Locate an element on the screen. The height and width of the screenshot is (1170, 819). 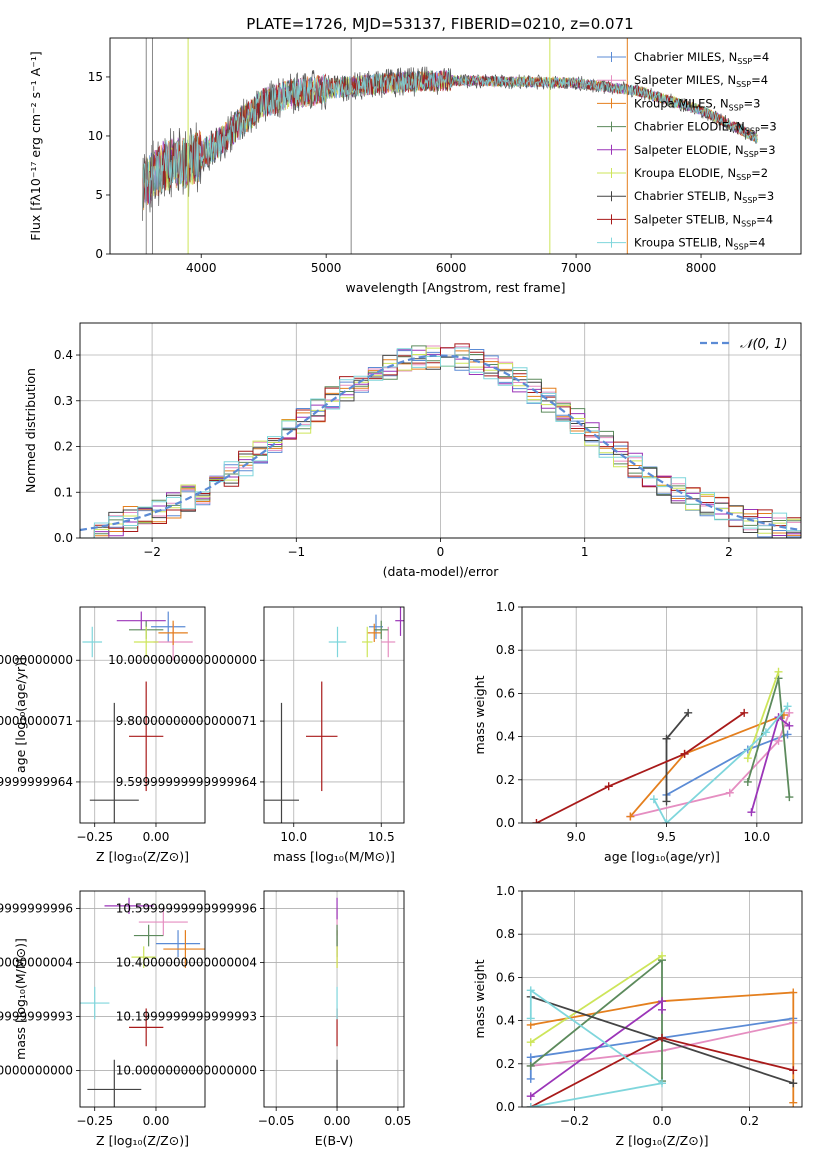
x-tick-label: 1 is located at coordinates (585, 552).